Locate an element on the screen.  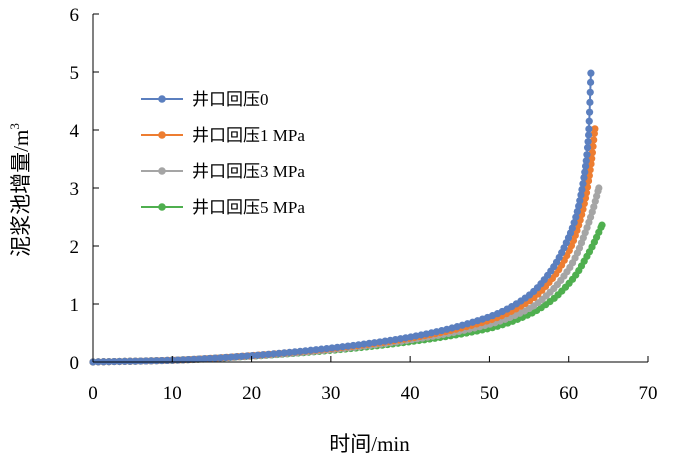
x-tick-label: 50 is located at coordinates (489, 393).